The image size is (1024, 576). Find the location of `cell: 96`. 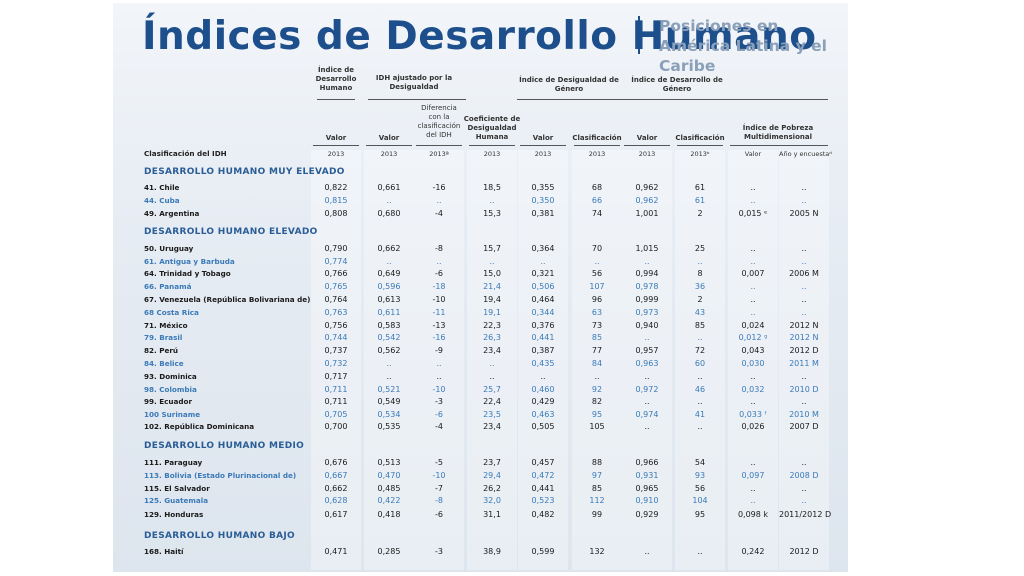

cell: 96 is located at coordinates (597, 299).